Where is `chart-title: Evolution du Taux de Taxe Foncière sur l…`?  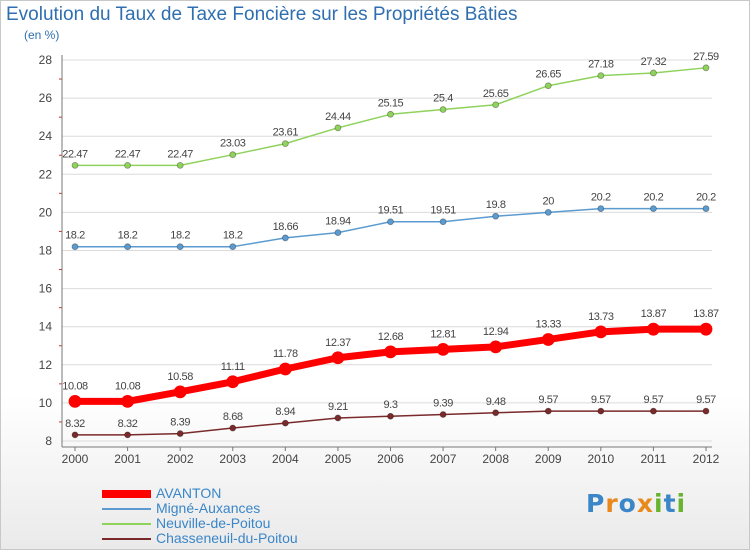
chart-title: Evolution du Taux de Taxe Foncière sur l… is located at coordinates (262, 14).